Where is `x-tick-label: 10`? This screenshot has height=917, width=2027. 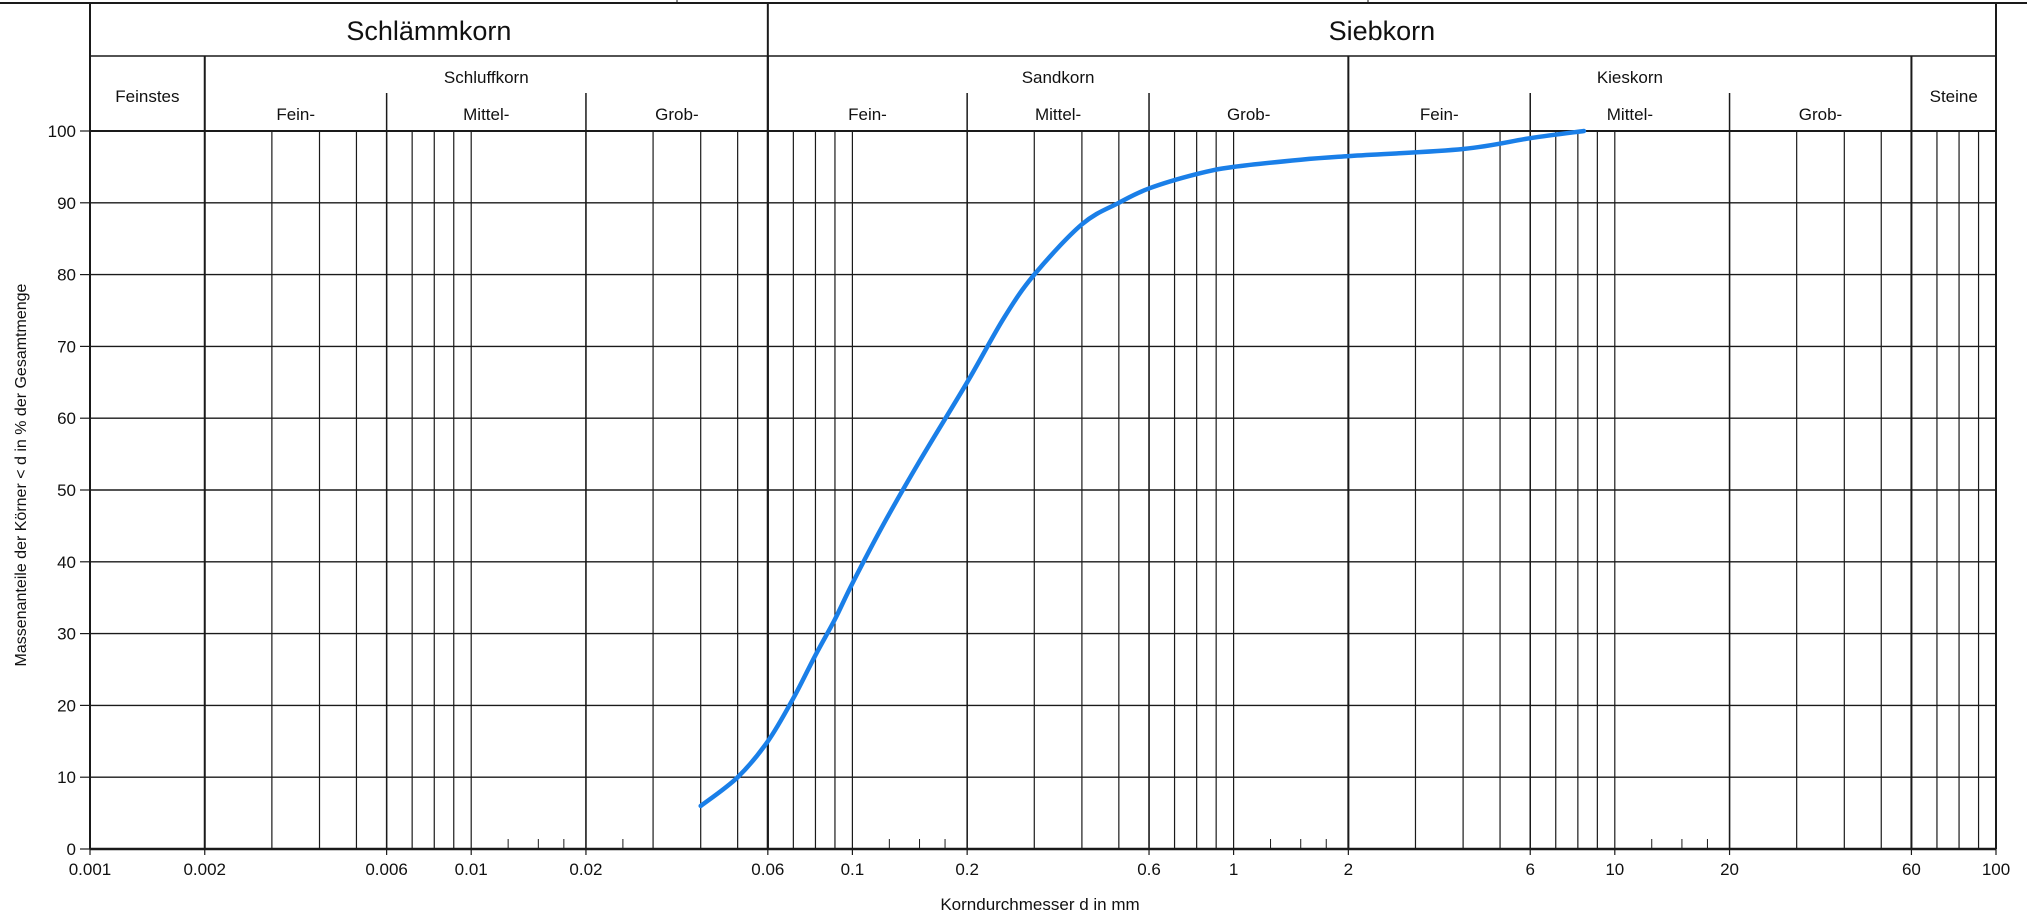
x-tick-label: 10 is located at coordinates (1614, 869).